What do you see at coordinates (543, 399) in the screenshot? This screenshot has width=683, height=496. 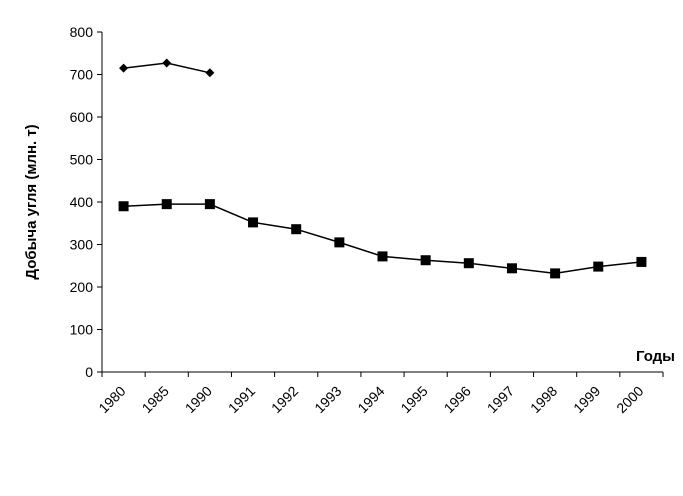 I see `x-tick-label: 1998` at bounding box center [543, 399].